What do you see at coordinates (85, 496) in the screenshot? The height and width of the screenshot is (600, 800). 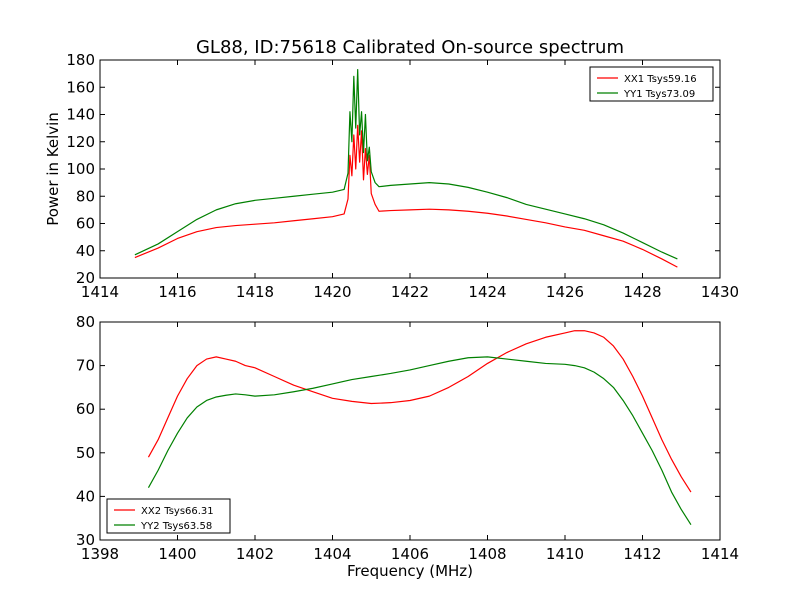 I see `bottom-y-tick-label: 40` at bounding box center [85, 496].